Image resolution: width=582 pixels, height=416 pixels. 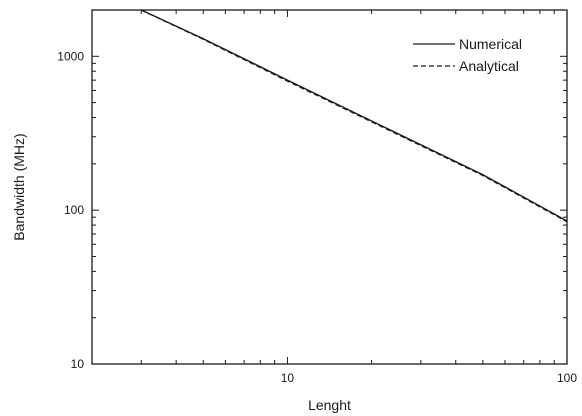 What do you see at coordinates (490, 44) in the screenshot?
I see `legend-label-numerical: Numerical` at bounding box center [490, 44].